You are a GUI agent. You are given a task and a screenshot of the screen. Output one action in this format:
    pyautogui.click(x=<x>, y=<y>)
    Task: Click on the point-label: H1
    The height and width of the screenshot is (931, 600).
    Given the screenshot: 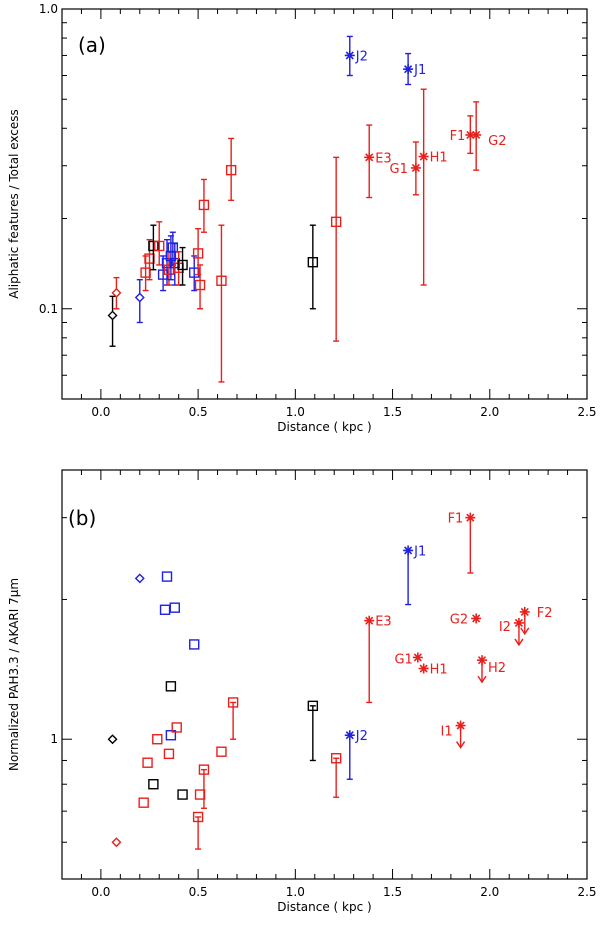 What is the action you would take?
    pyautogui.click(x=439, y=158)
    